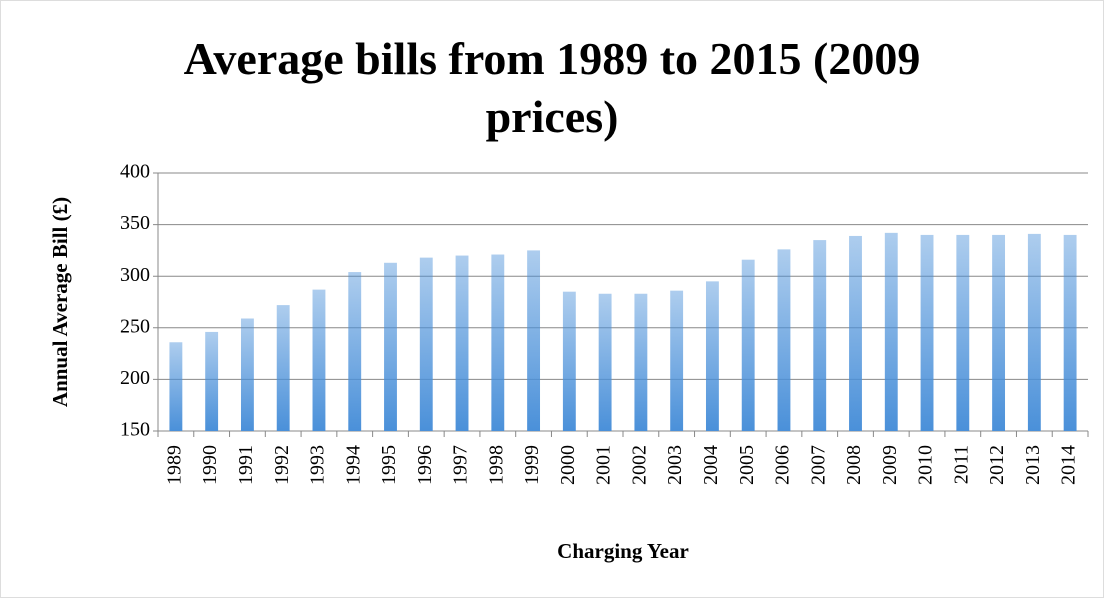 This screenshot has width=1104, height=598. I want to click on y-axis-label: Annual Average Bill (£), so click(60, 302).